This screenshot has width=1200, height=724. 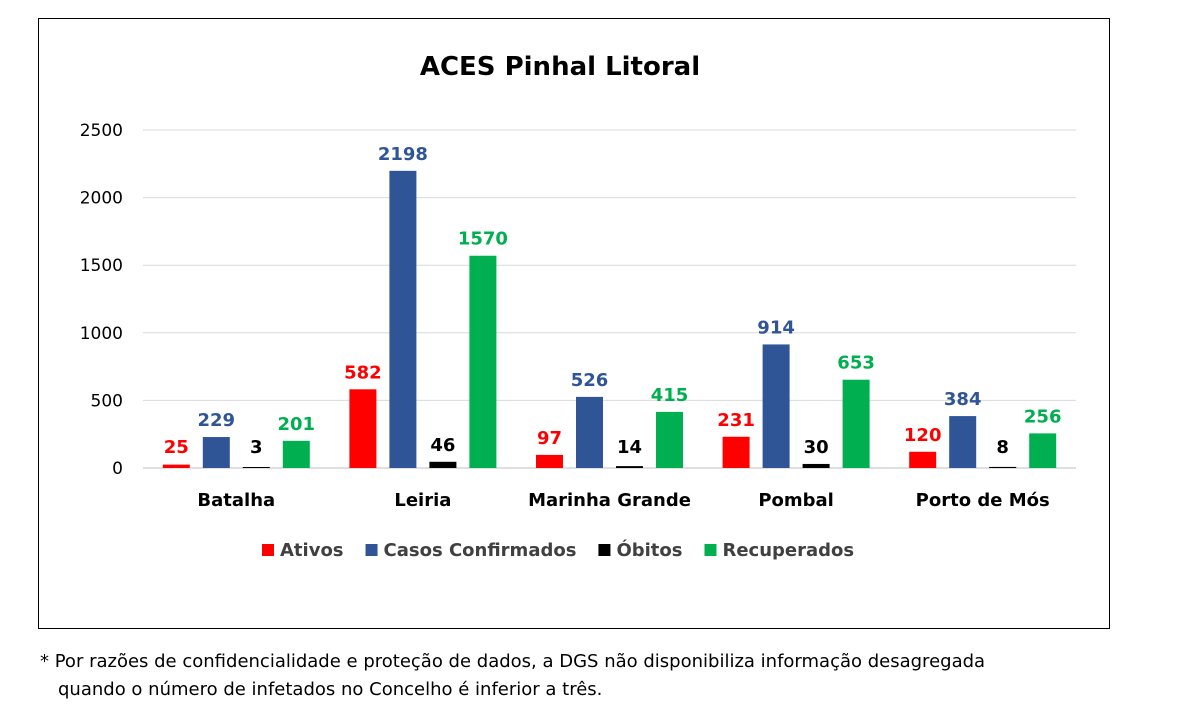 I want to click on data-label: 653, so click(x=856, y=363).